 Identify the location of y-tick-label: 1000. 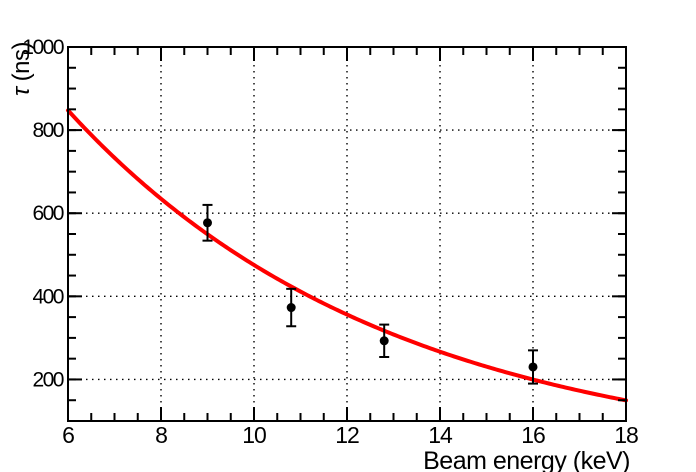
(43, 47).